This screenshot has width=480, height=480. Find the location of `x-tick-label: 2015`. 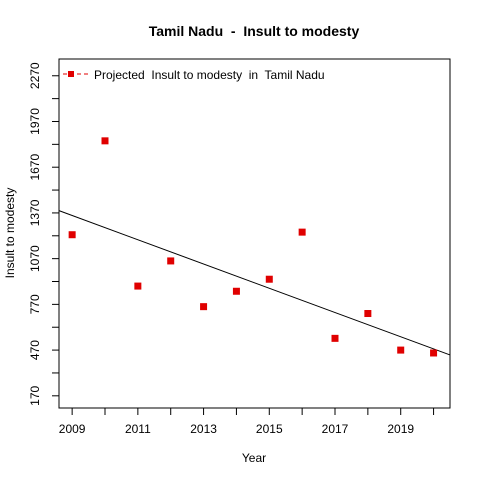

x-tick-label: 2015 is located at coordinates (269, 429).